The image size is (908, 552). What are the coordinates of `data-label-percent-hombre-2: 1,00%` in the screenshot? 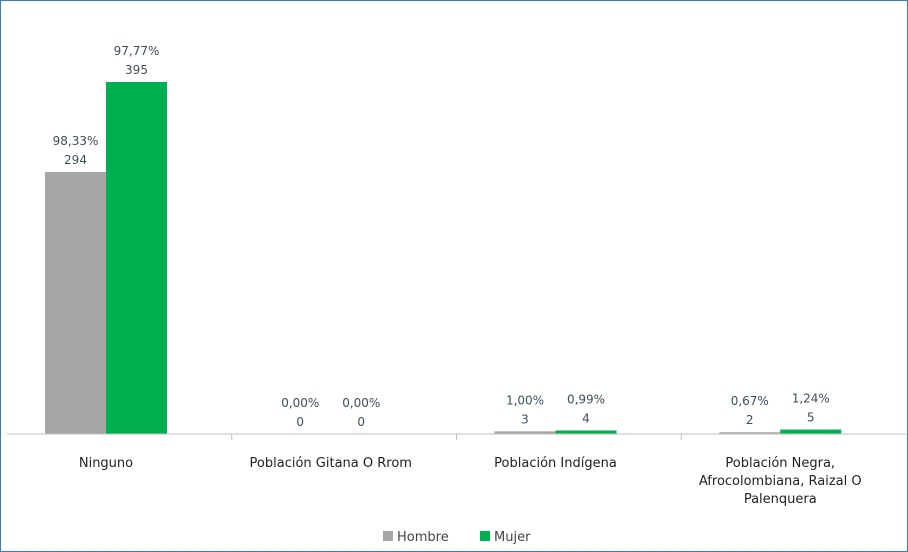 It's located at (525, 400).